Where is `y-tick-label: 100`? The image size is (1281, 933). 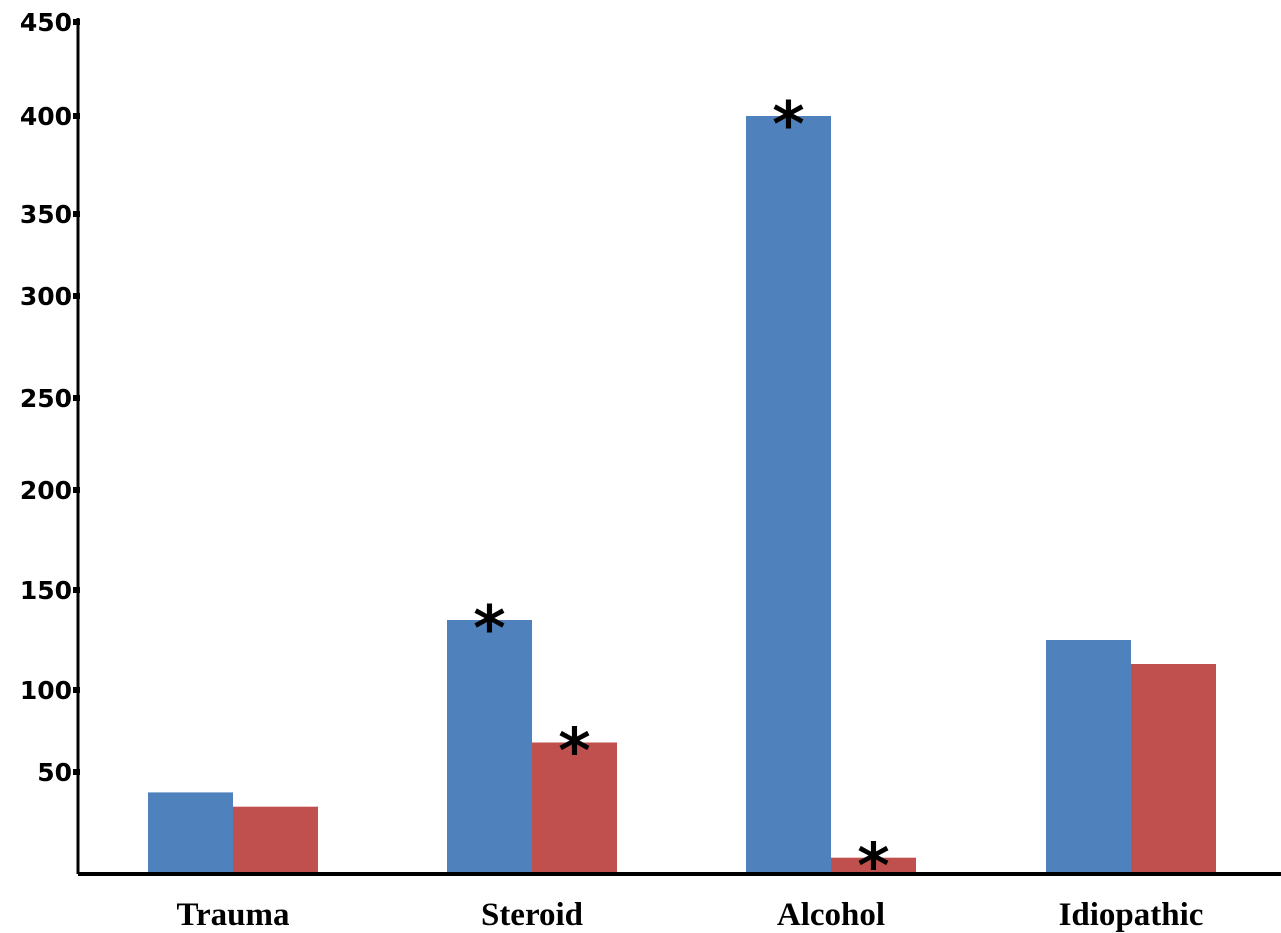
y-tick-label: 100 is located at coordinates (46, 690).